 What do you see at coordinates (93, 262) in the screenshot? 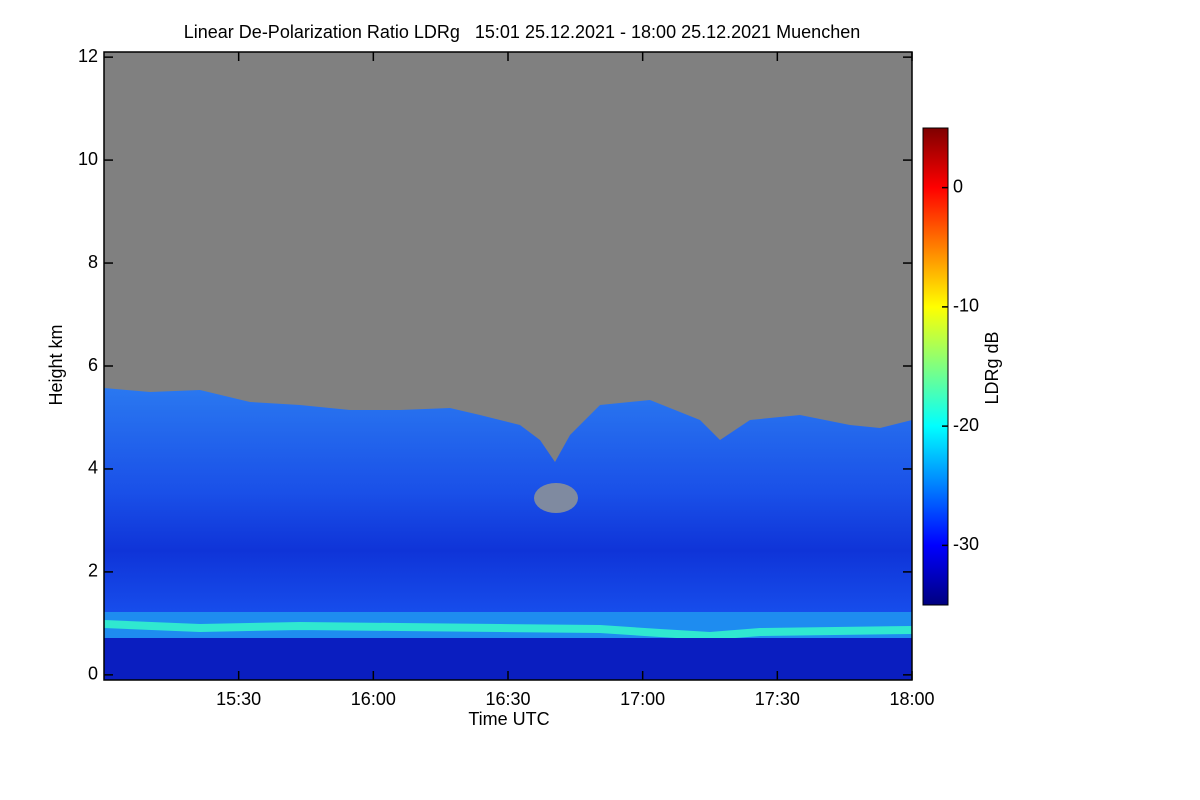
I see `y-tick-label: 8` at bounding box center [93, 262].